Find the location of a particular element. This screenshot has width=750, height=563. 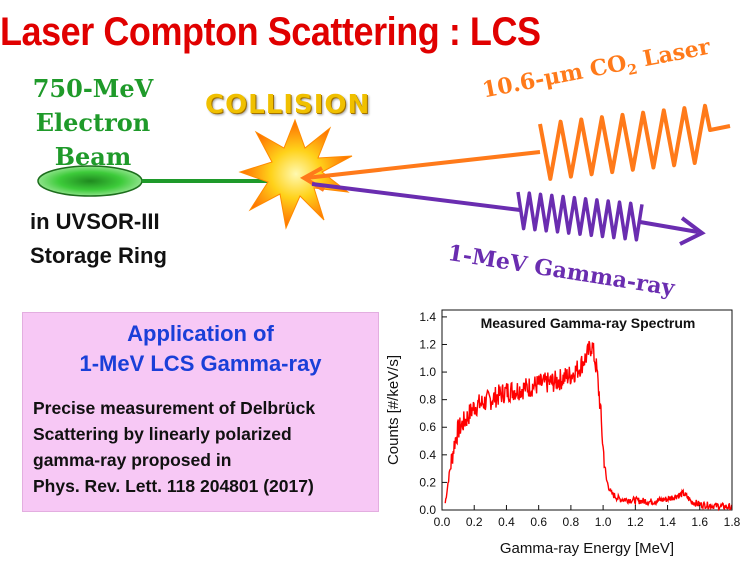

y-tick-label: 1.4 is located at coordinates (427, 317).